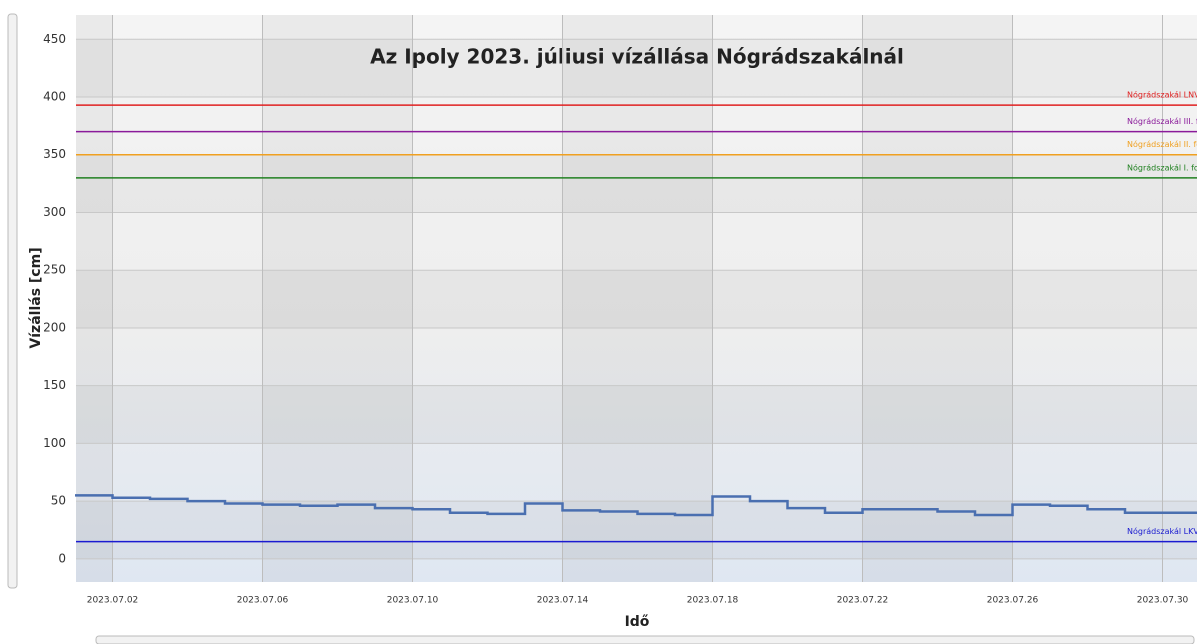 This screenshot has height=644, width=1197. Describe the element at coordinates (1162, 167) in the screenshot. I see `reference-label: Nógrádszakál I. fok` at that location.